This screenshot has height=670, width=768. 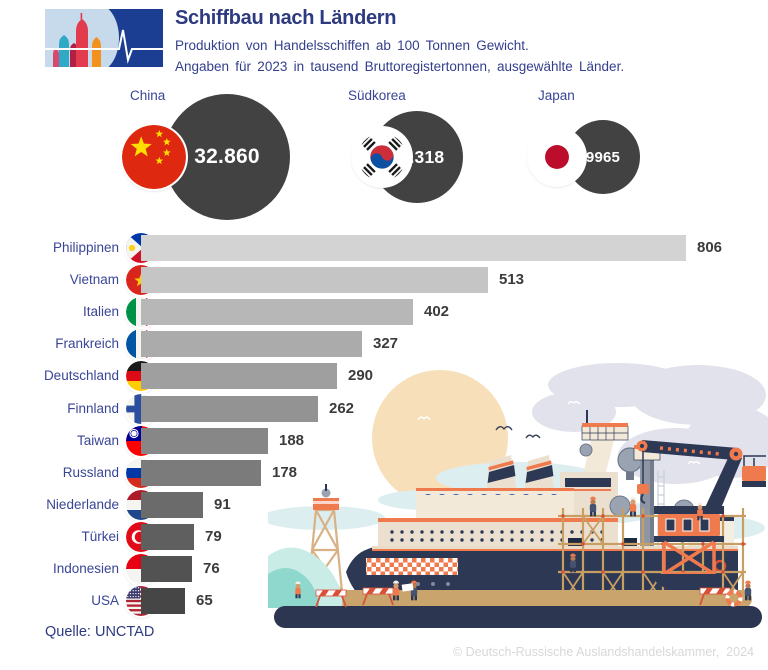 What do you see at coordinates (93, 408) in the screenshot?
I see `country-label: Finnland` at bounding box center [93, 408].